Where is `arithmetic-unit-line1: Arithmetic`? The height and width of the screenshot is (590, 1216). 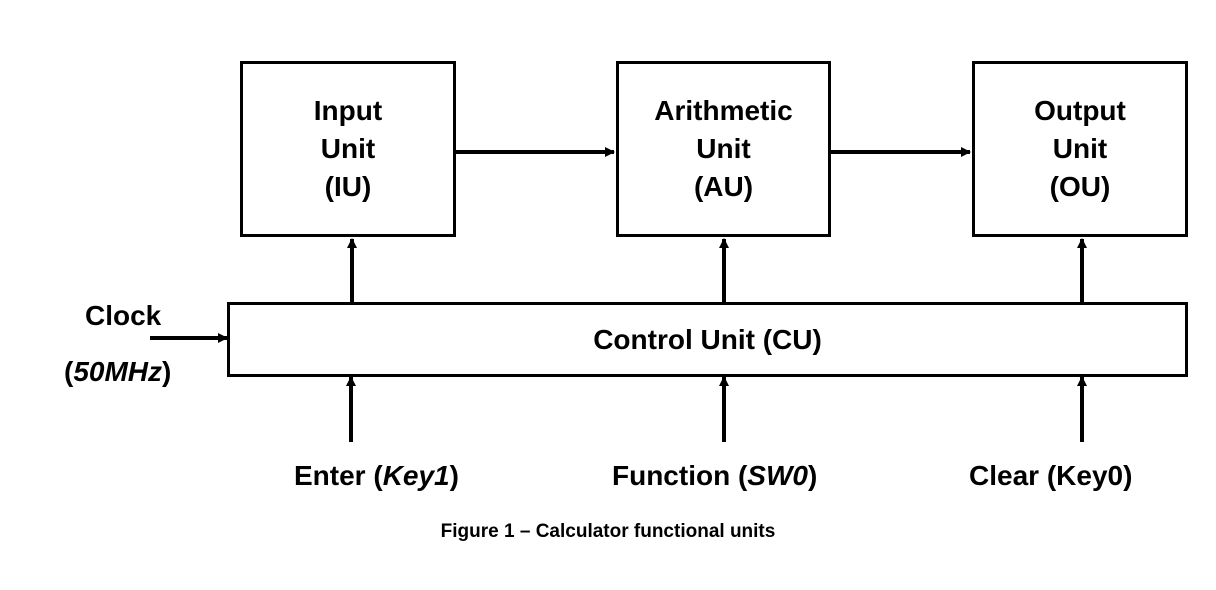
arithmetic-unit-line1: Arithmetic is located at coordinates (723, 110).